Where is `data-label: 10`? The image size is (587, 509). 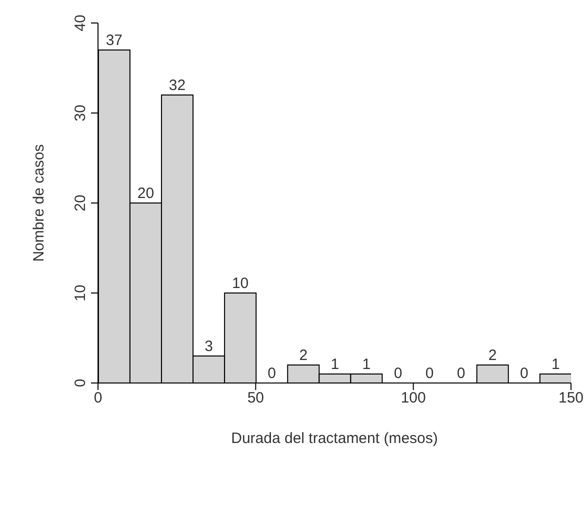
data-label: 10 is located at coordinates (240, 283).